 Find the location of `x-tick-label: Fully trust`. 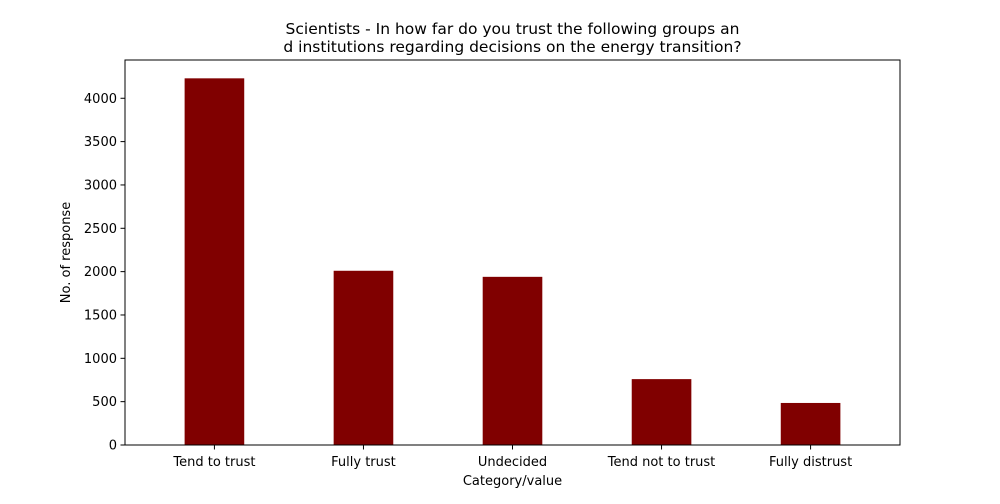

x-tick-label: Fully trust is located at coordinates (363, 462).